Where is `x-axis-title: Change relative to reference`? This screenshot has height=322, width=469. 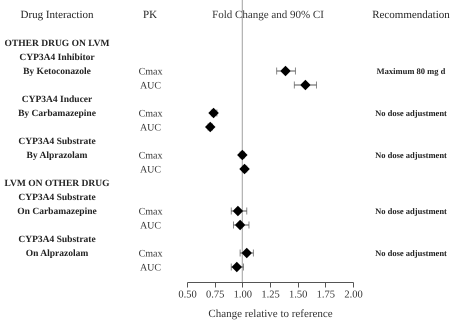
x-axis-title: Change relative to reference is located at coordinates (270, 314).